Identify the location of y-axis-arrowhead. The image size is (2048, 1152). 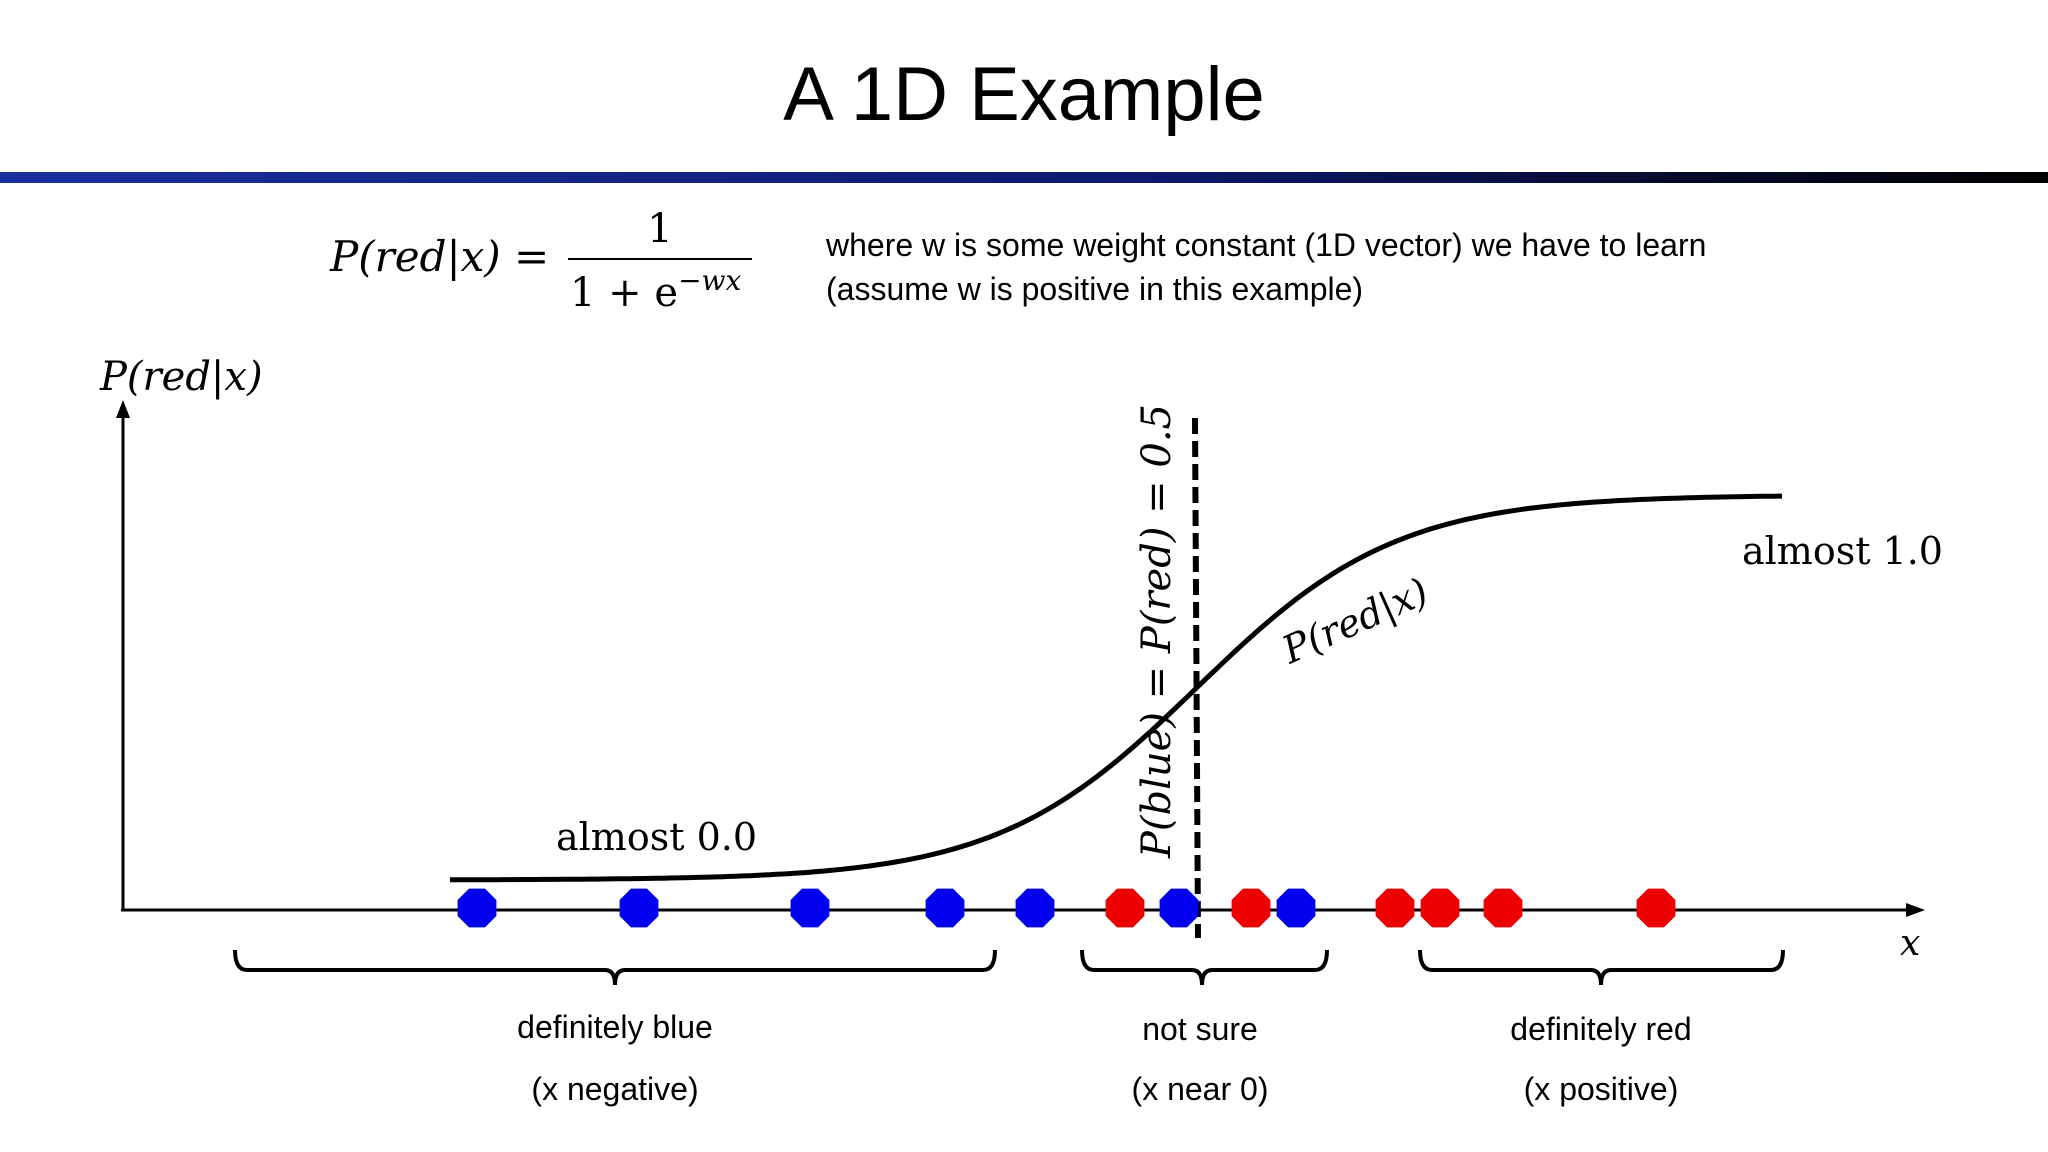
(123, 409).